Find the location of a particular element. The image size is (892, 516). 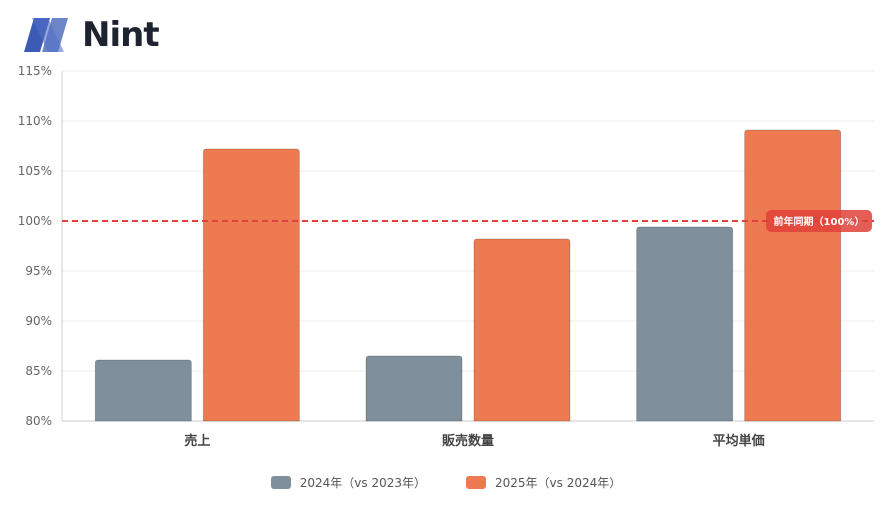

legend-item-2: 2025年（vs 2024年） is located at coordinates (543, 482).